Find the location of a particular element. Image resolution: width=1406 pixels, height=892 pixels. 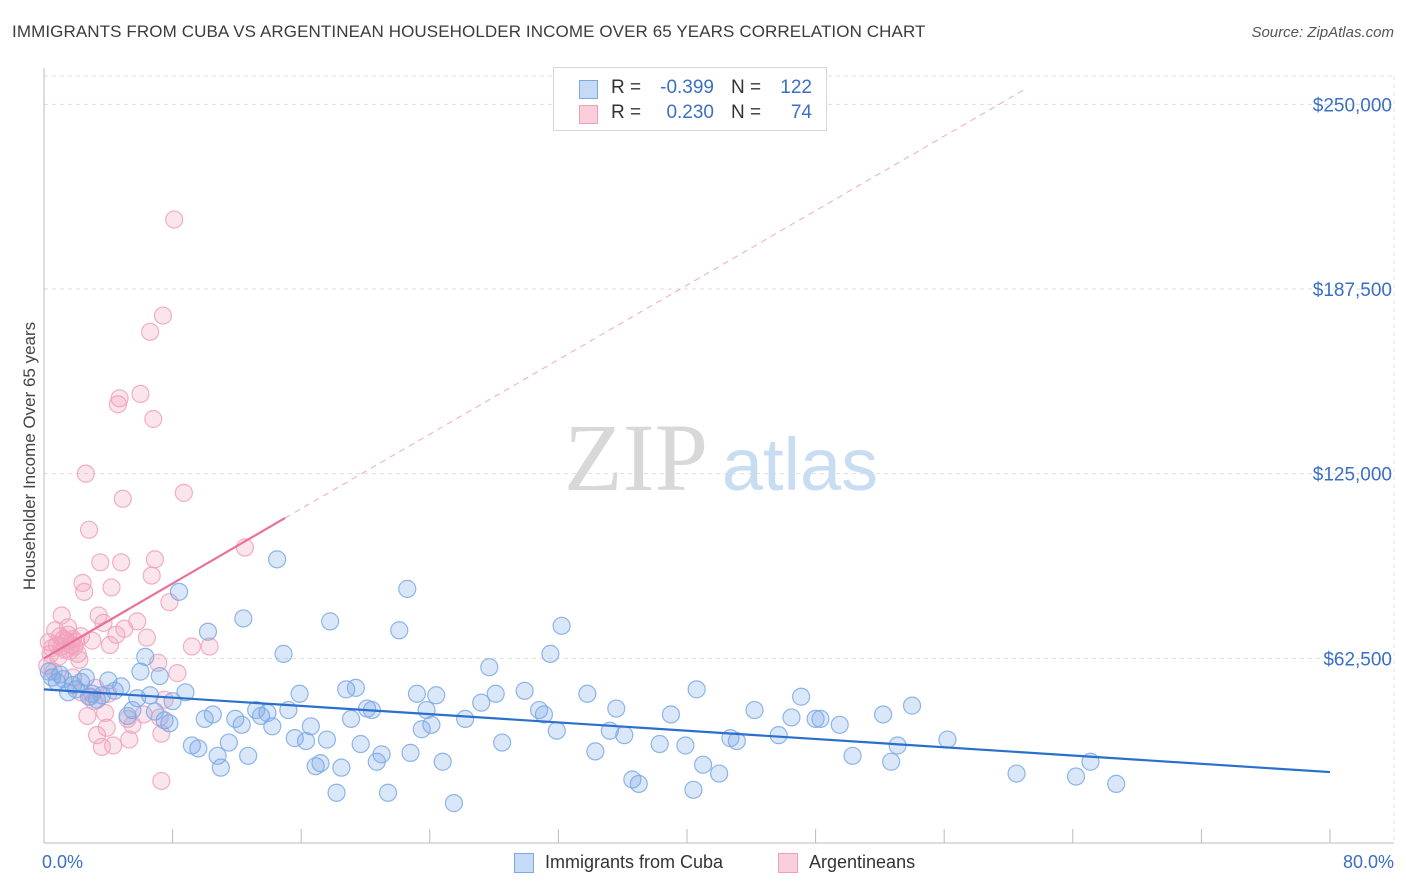

legend-r-label: R = is located at coordinates (626, 112).